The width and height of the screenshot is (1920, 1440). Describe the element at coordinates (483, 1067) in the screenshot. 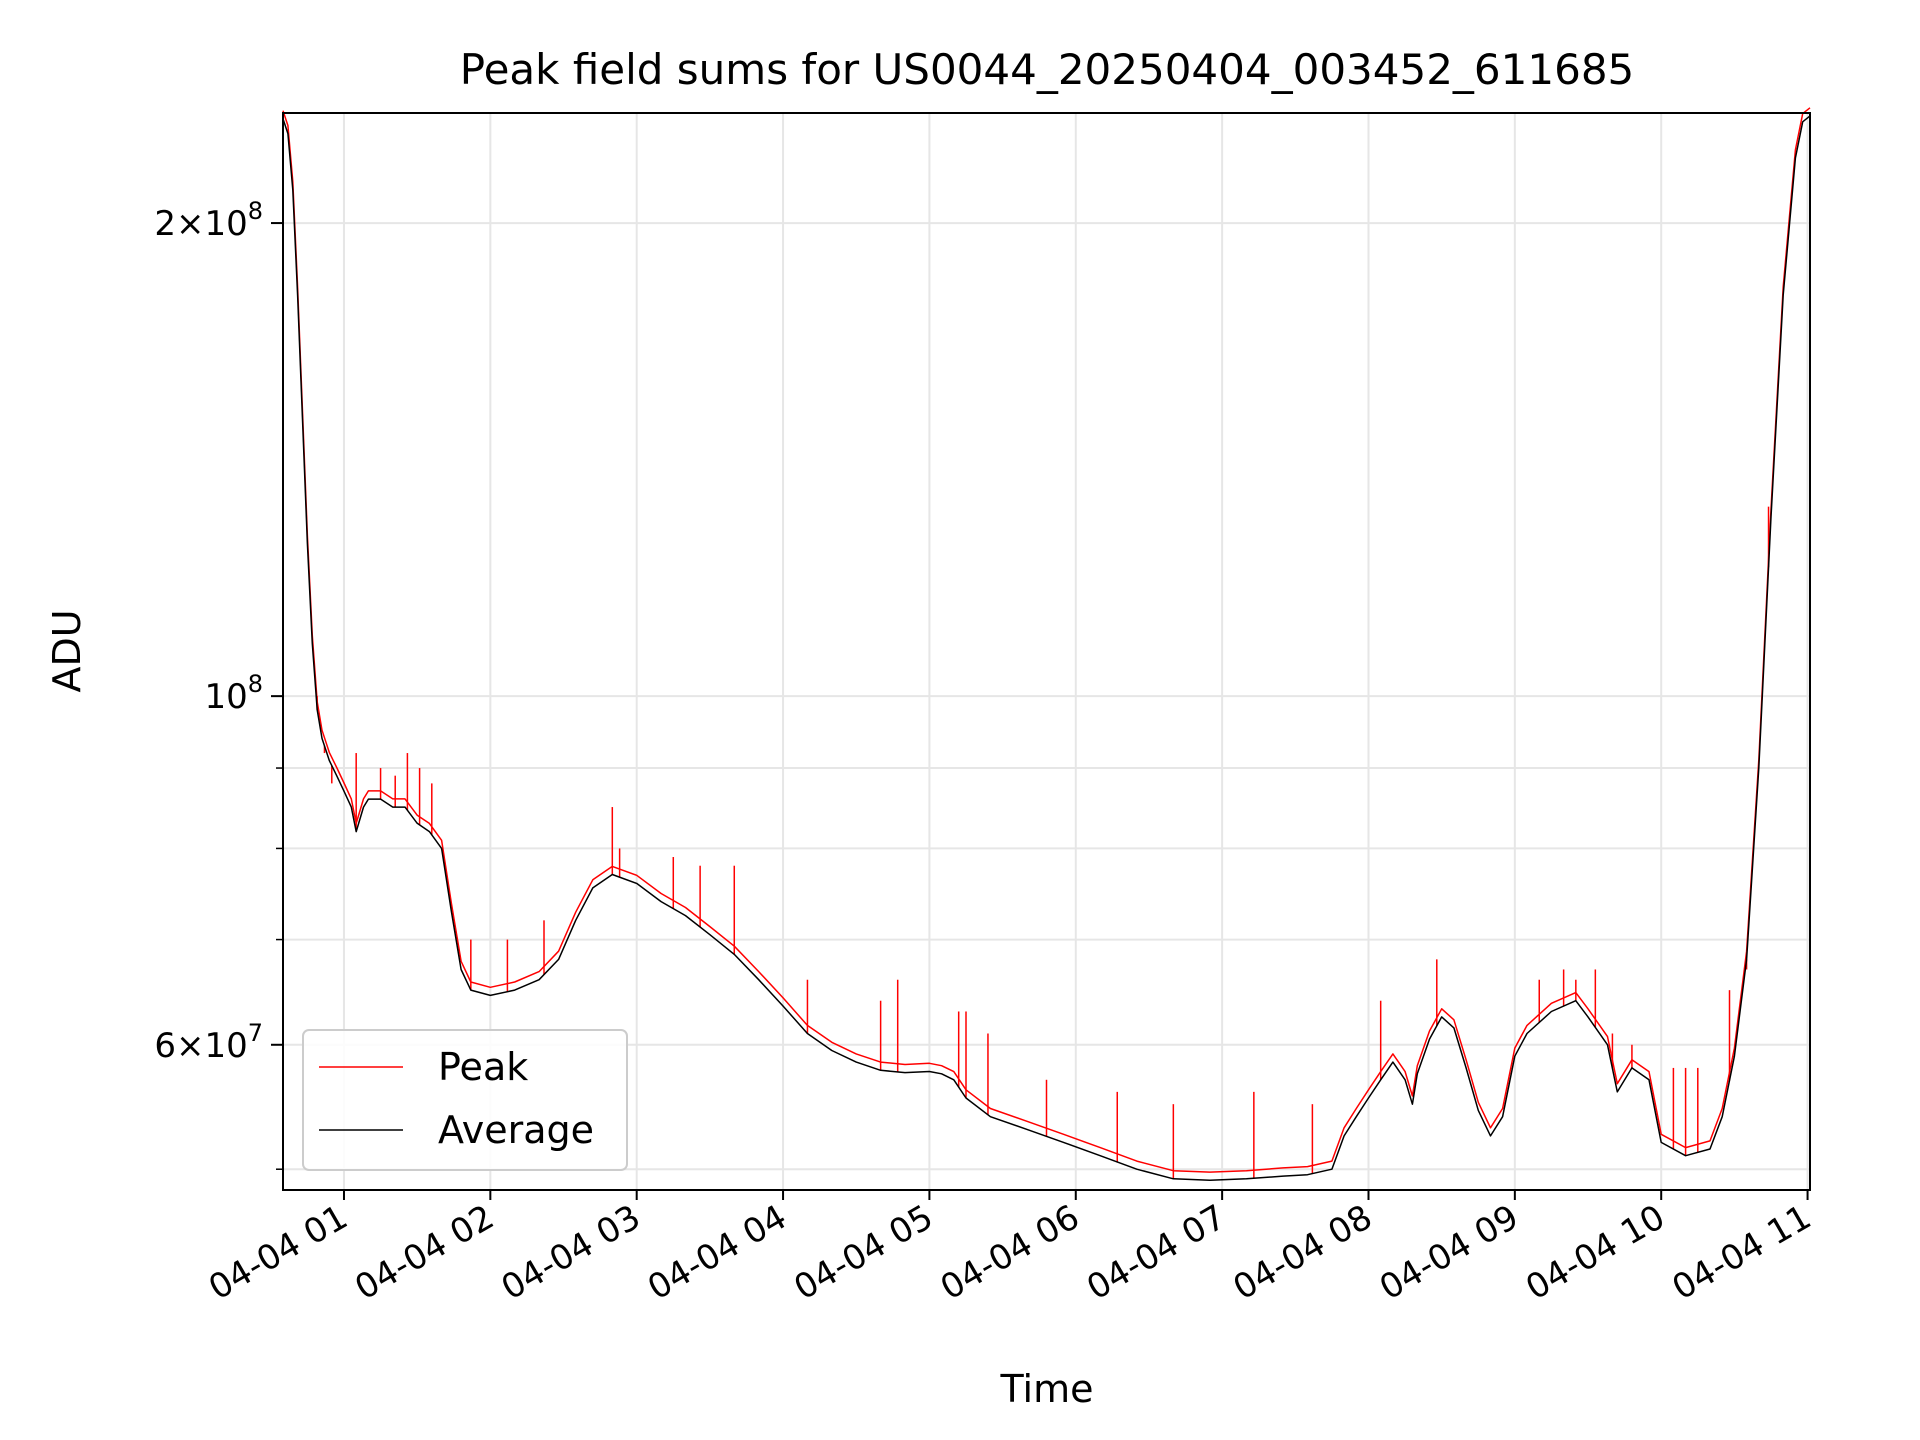

I see `legend-label-peak: Peak` at that location.